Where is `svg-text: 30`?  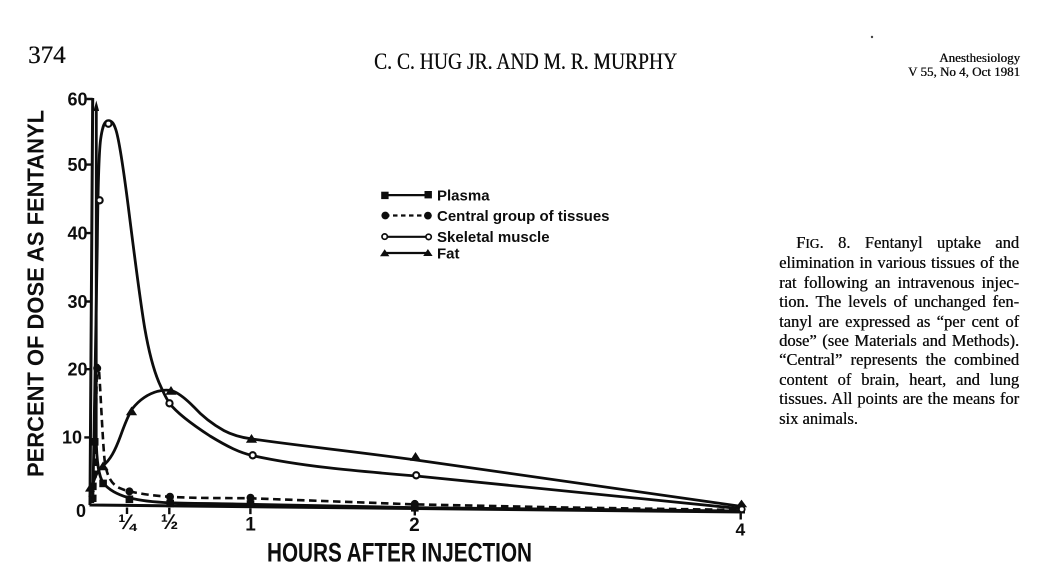 svg-text: 30 is located at coordinates (77, 302).